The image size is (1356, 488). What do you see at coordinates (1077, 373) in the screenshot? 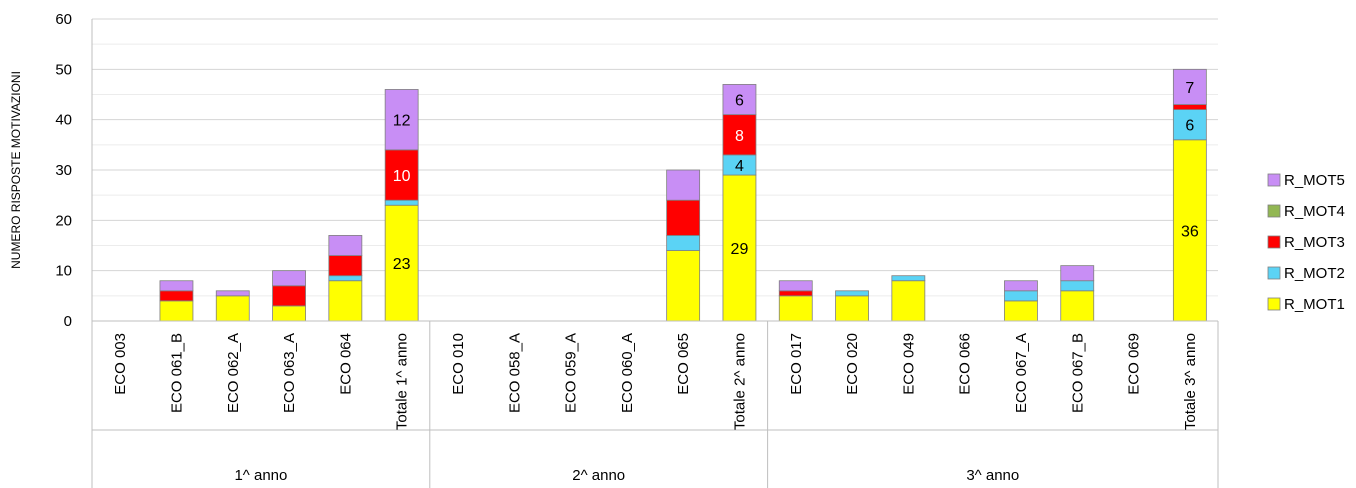
I see `x-tick-label: ECO 067_B` at bounding box center [1077, 373].